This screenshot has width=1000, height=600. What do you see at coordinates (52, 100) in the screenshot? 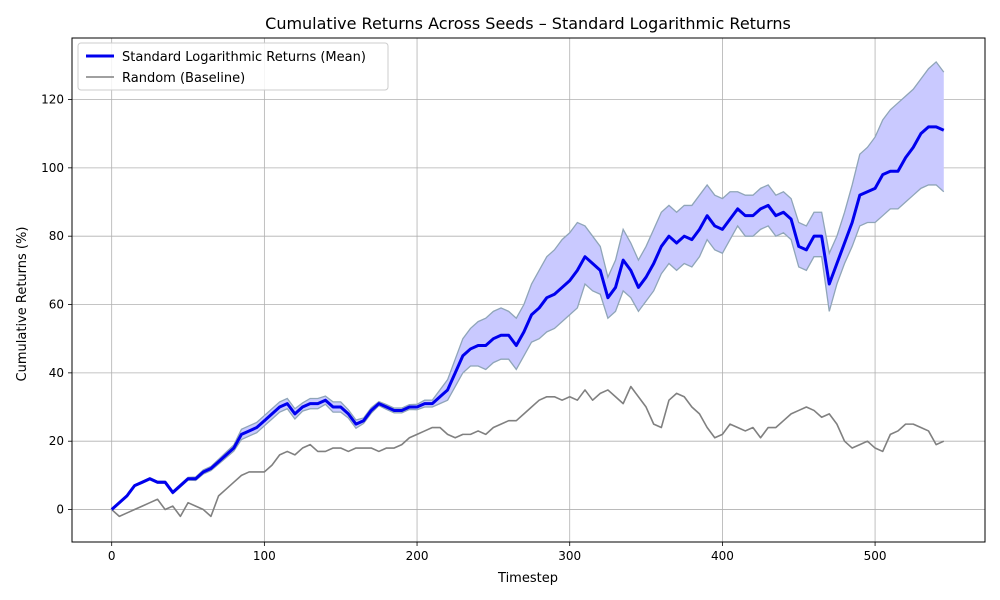
I see `y-tick-label: 120` at bounding box center [52, 100].